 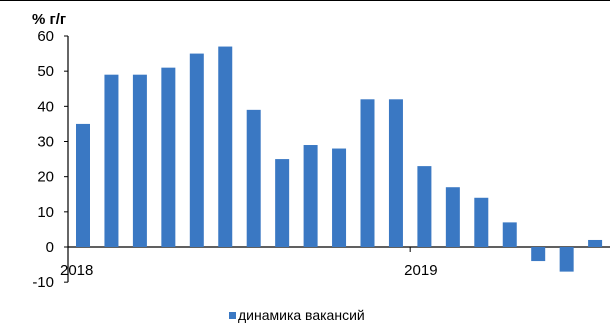 I want to click on y-tick-label: 30, so click(x=45, y=142).